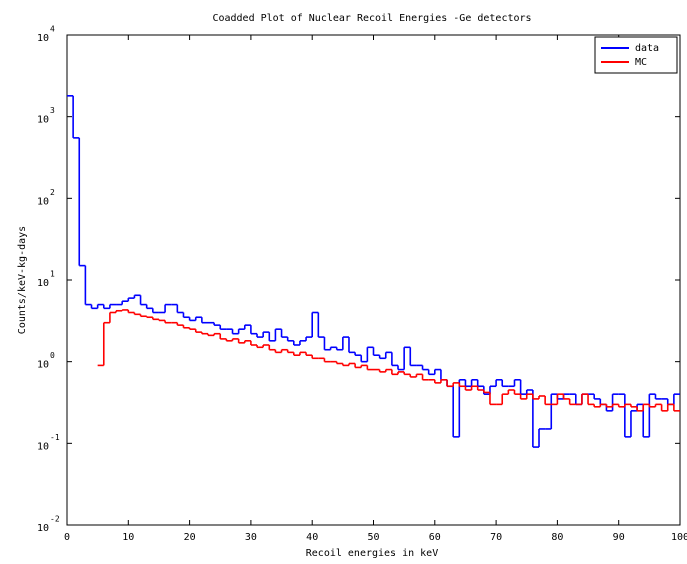 The height and width of the screenshot is (564, 687). Describe the element at coordinates (679, 537) in the screenshot. I see `x-tick-label: 100` at that location.